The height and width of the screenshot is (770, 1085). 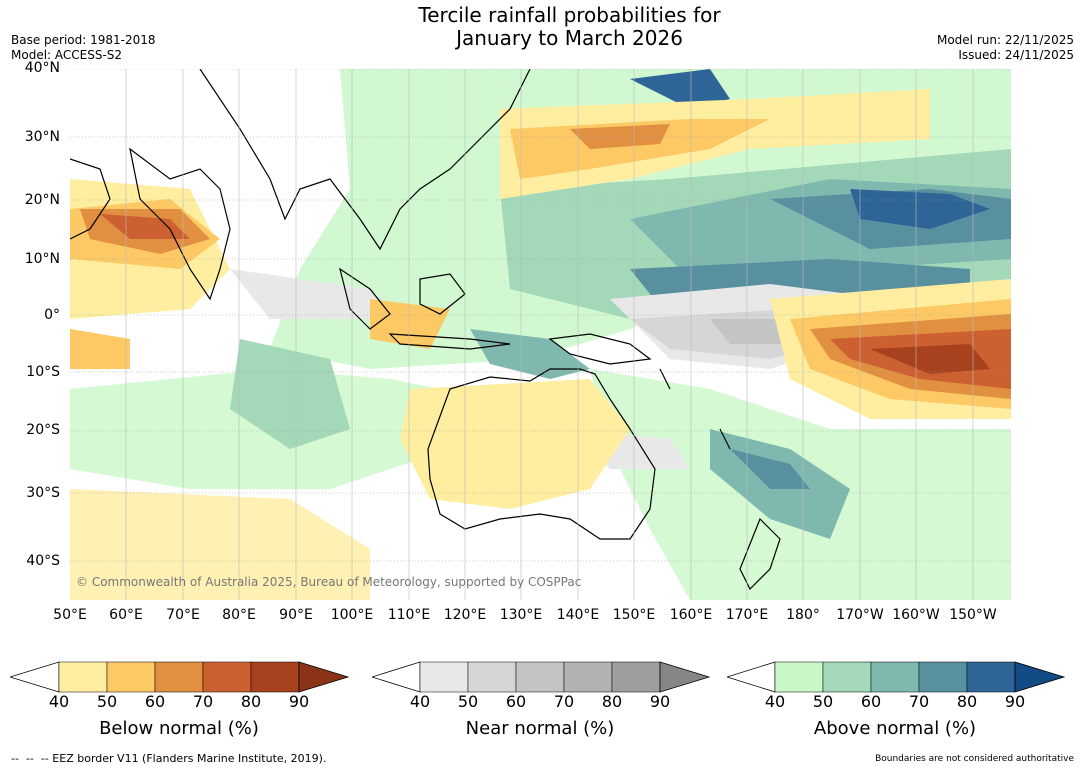 What do you see at coordinates (239, 615) in the screenshot?
I see `lon-label-80e: 80°E` at bounding box center [239, 615].